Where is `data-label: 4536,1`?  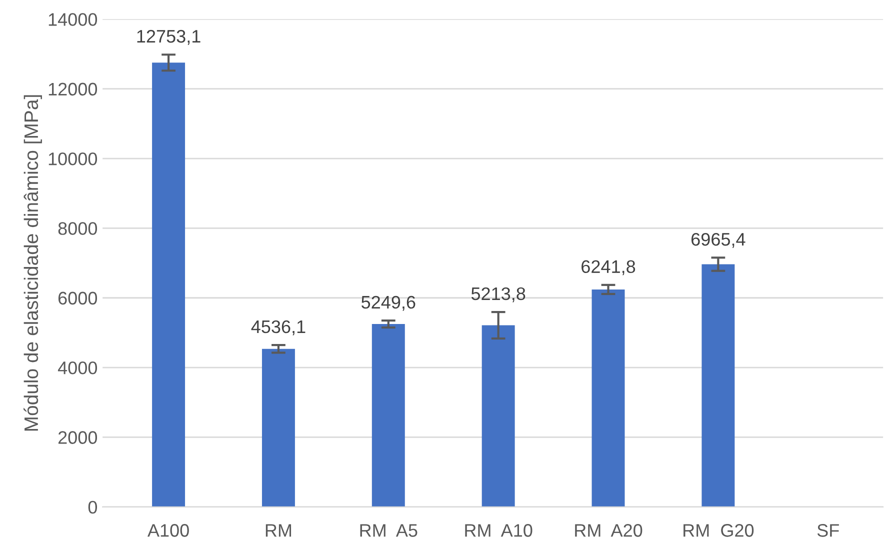 data-label: 4536,1 is located at coordinates (278, 328).